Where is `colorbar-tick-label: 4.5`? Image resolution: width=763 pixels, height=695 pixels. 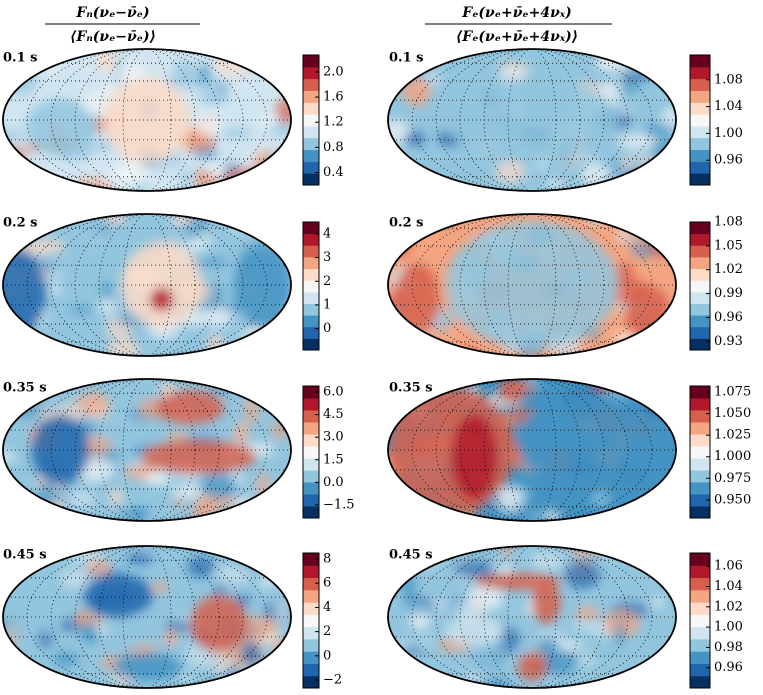
colorbar-tick-label: 4.5 is located at coordinates (333, 414).